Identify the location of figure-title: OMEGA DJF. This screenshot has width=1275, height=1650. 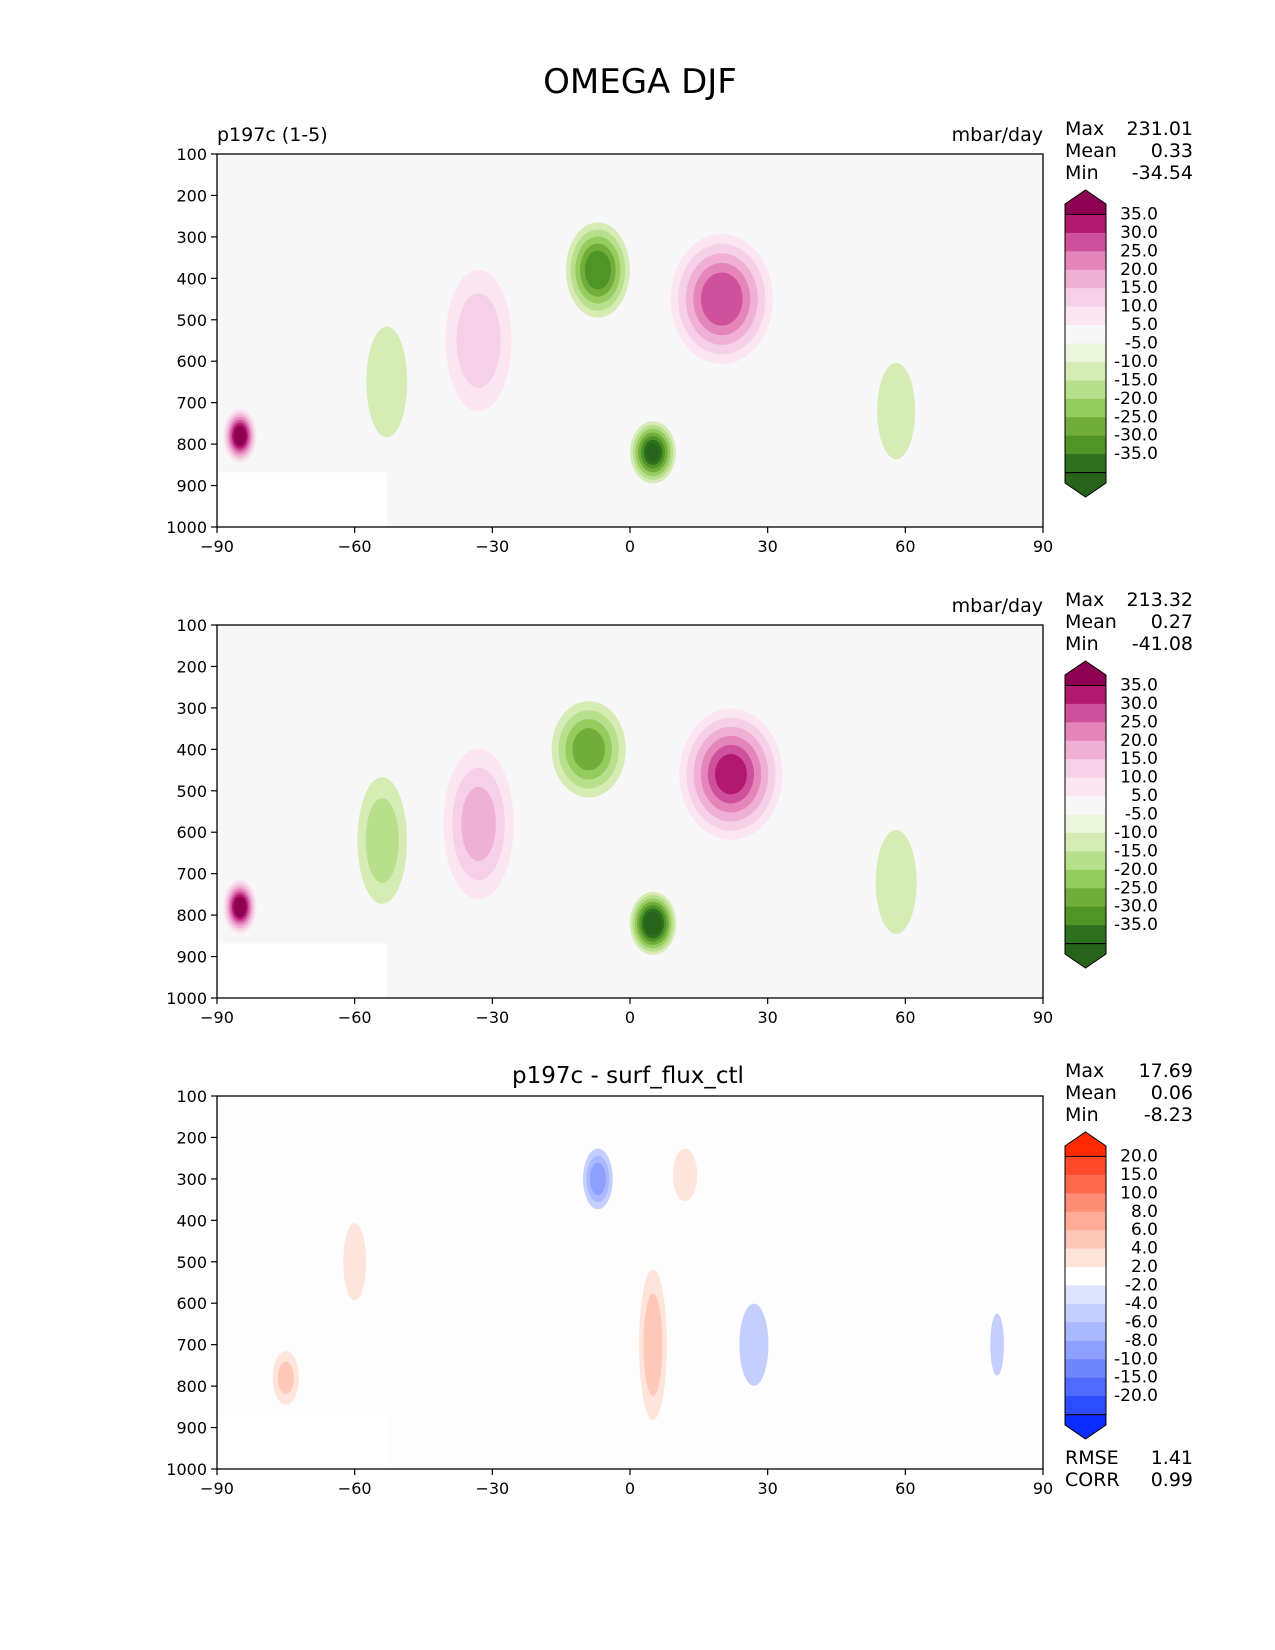
(640, 82).